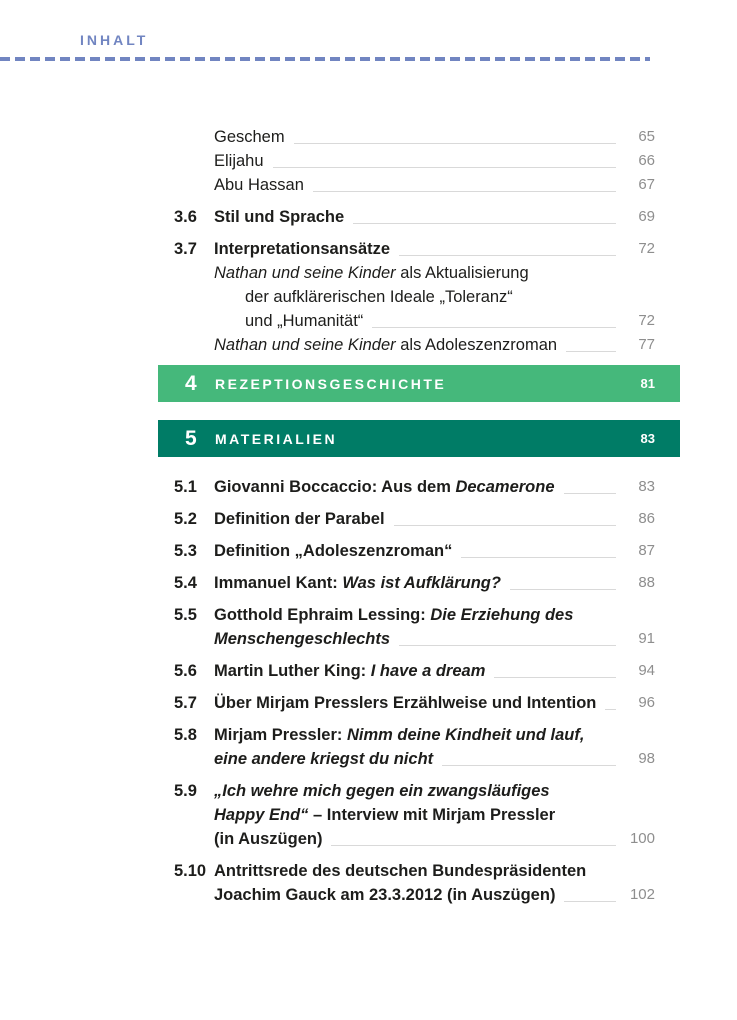 The width and height of the screenshot is (737, 1020). I want to click on toc-entry-line: eine andere kriegst du nicht 98, so click(434, 759).